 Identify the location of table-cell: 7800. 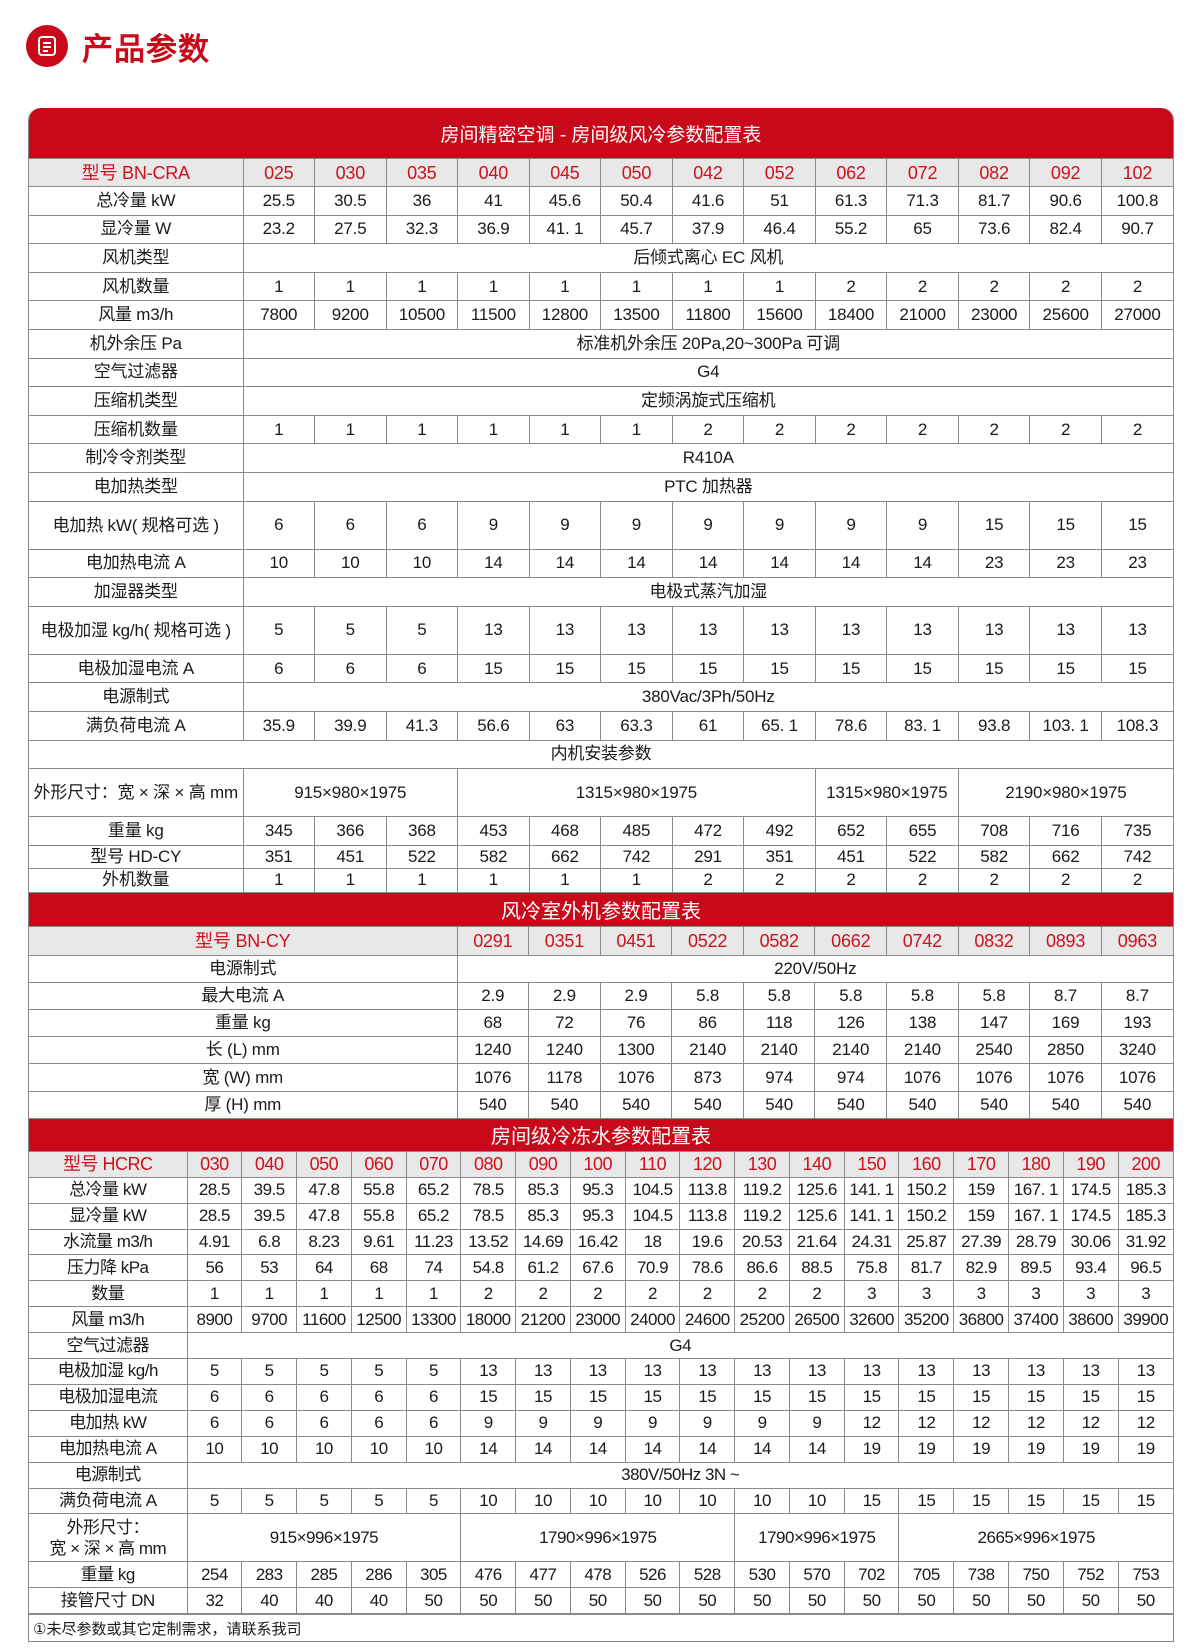
(279, 315).